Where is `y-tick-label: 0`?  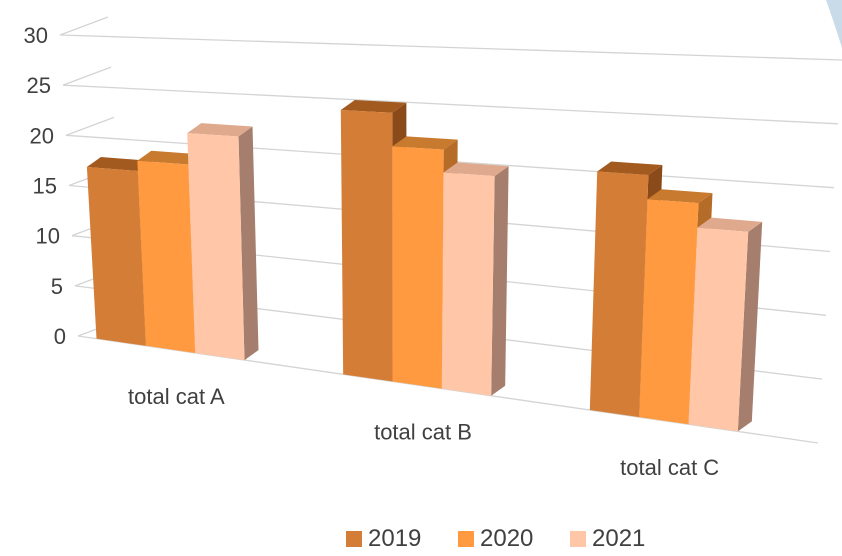
y-tick-label: 0 is located at coordinates (60, 336).